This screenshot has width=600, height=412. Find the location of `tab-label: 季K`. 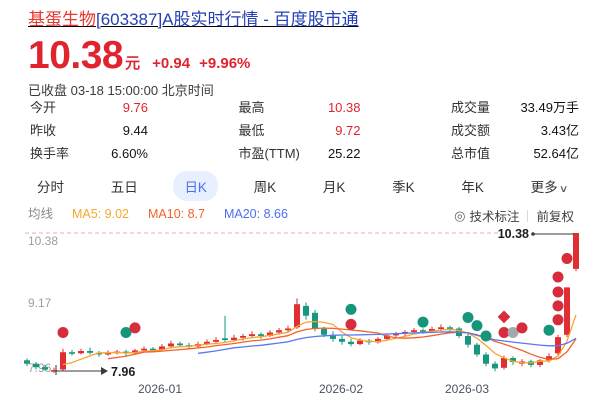

tab-label: 季K is located at coordinates (403, 187).